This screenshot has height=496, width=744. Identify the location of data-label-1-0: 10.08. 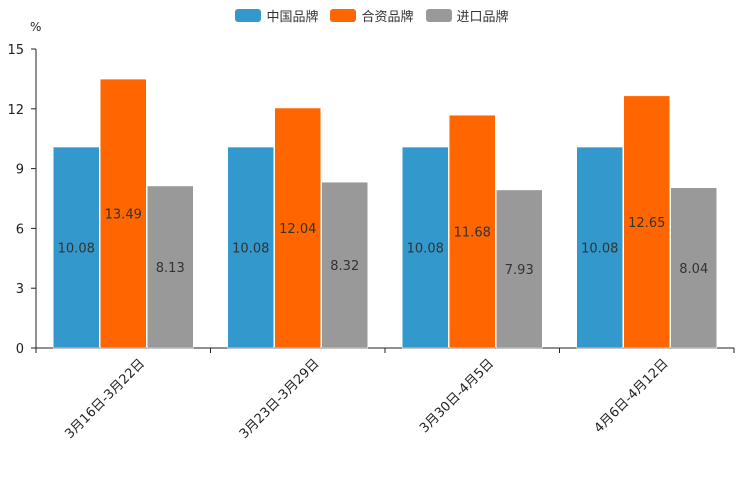
(250, 249).